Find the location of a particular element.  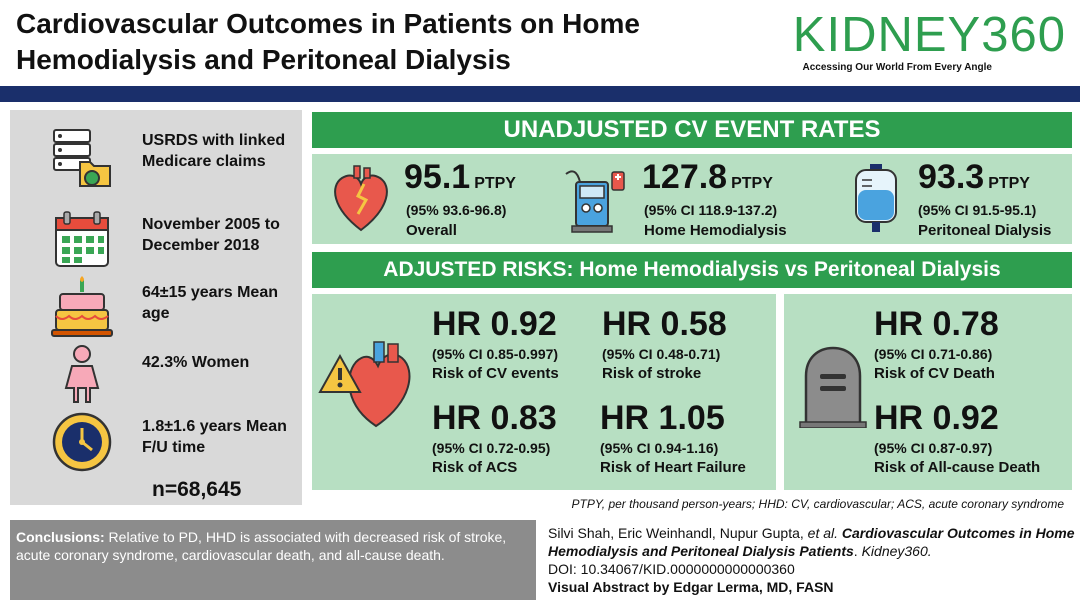

dialysis-machine-icon is located at coordinates (595, 201).